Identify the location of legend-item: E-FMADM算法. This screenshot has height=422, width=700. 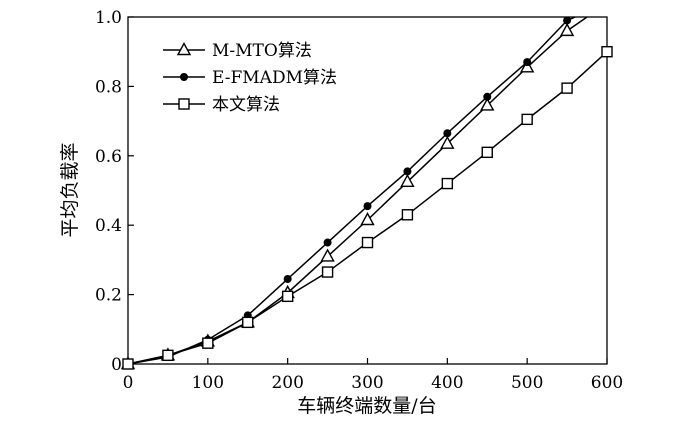
(250, 78).